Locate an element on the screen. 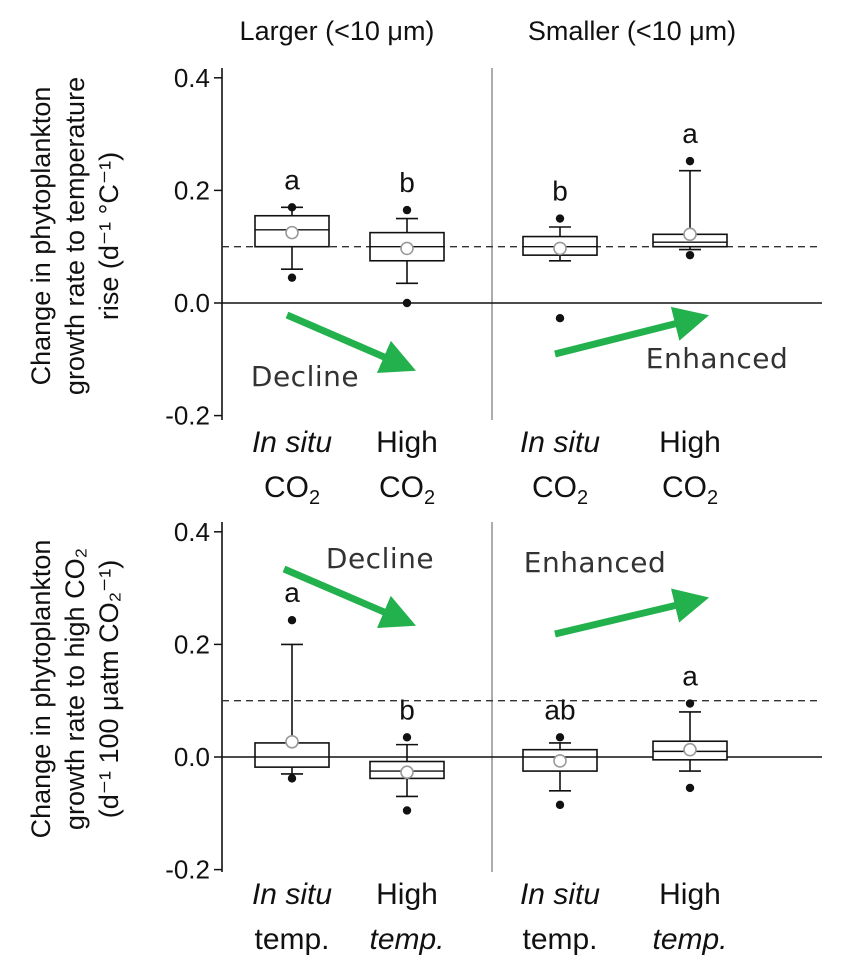 The image size is (850, 960). y-axis-label-line: growth rate to high CO₂ is located at coordinates (75, 689).